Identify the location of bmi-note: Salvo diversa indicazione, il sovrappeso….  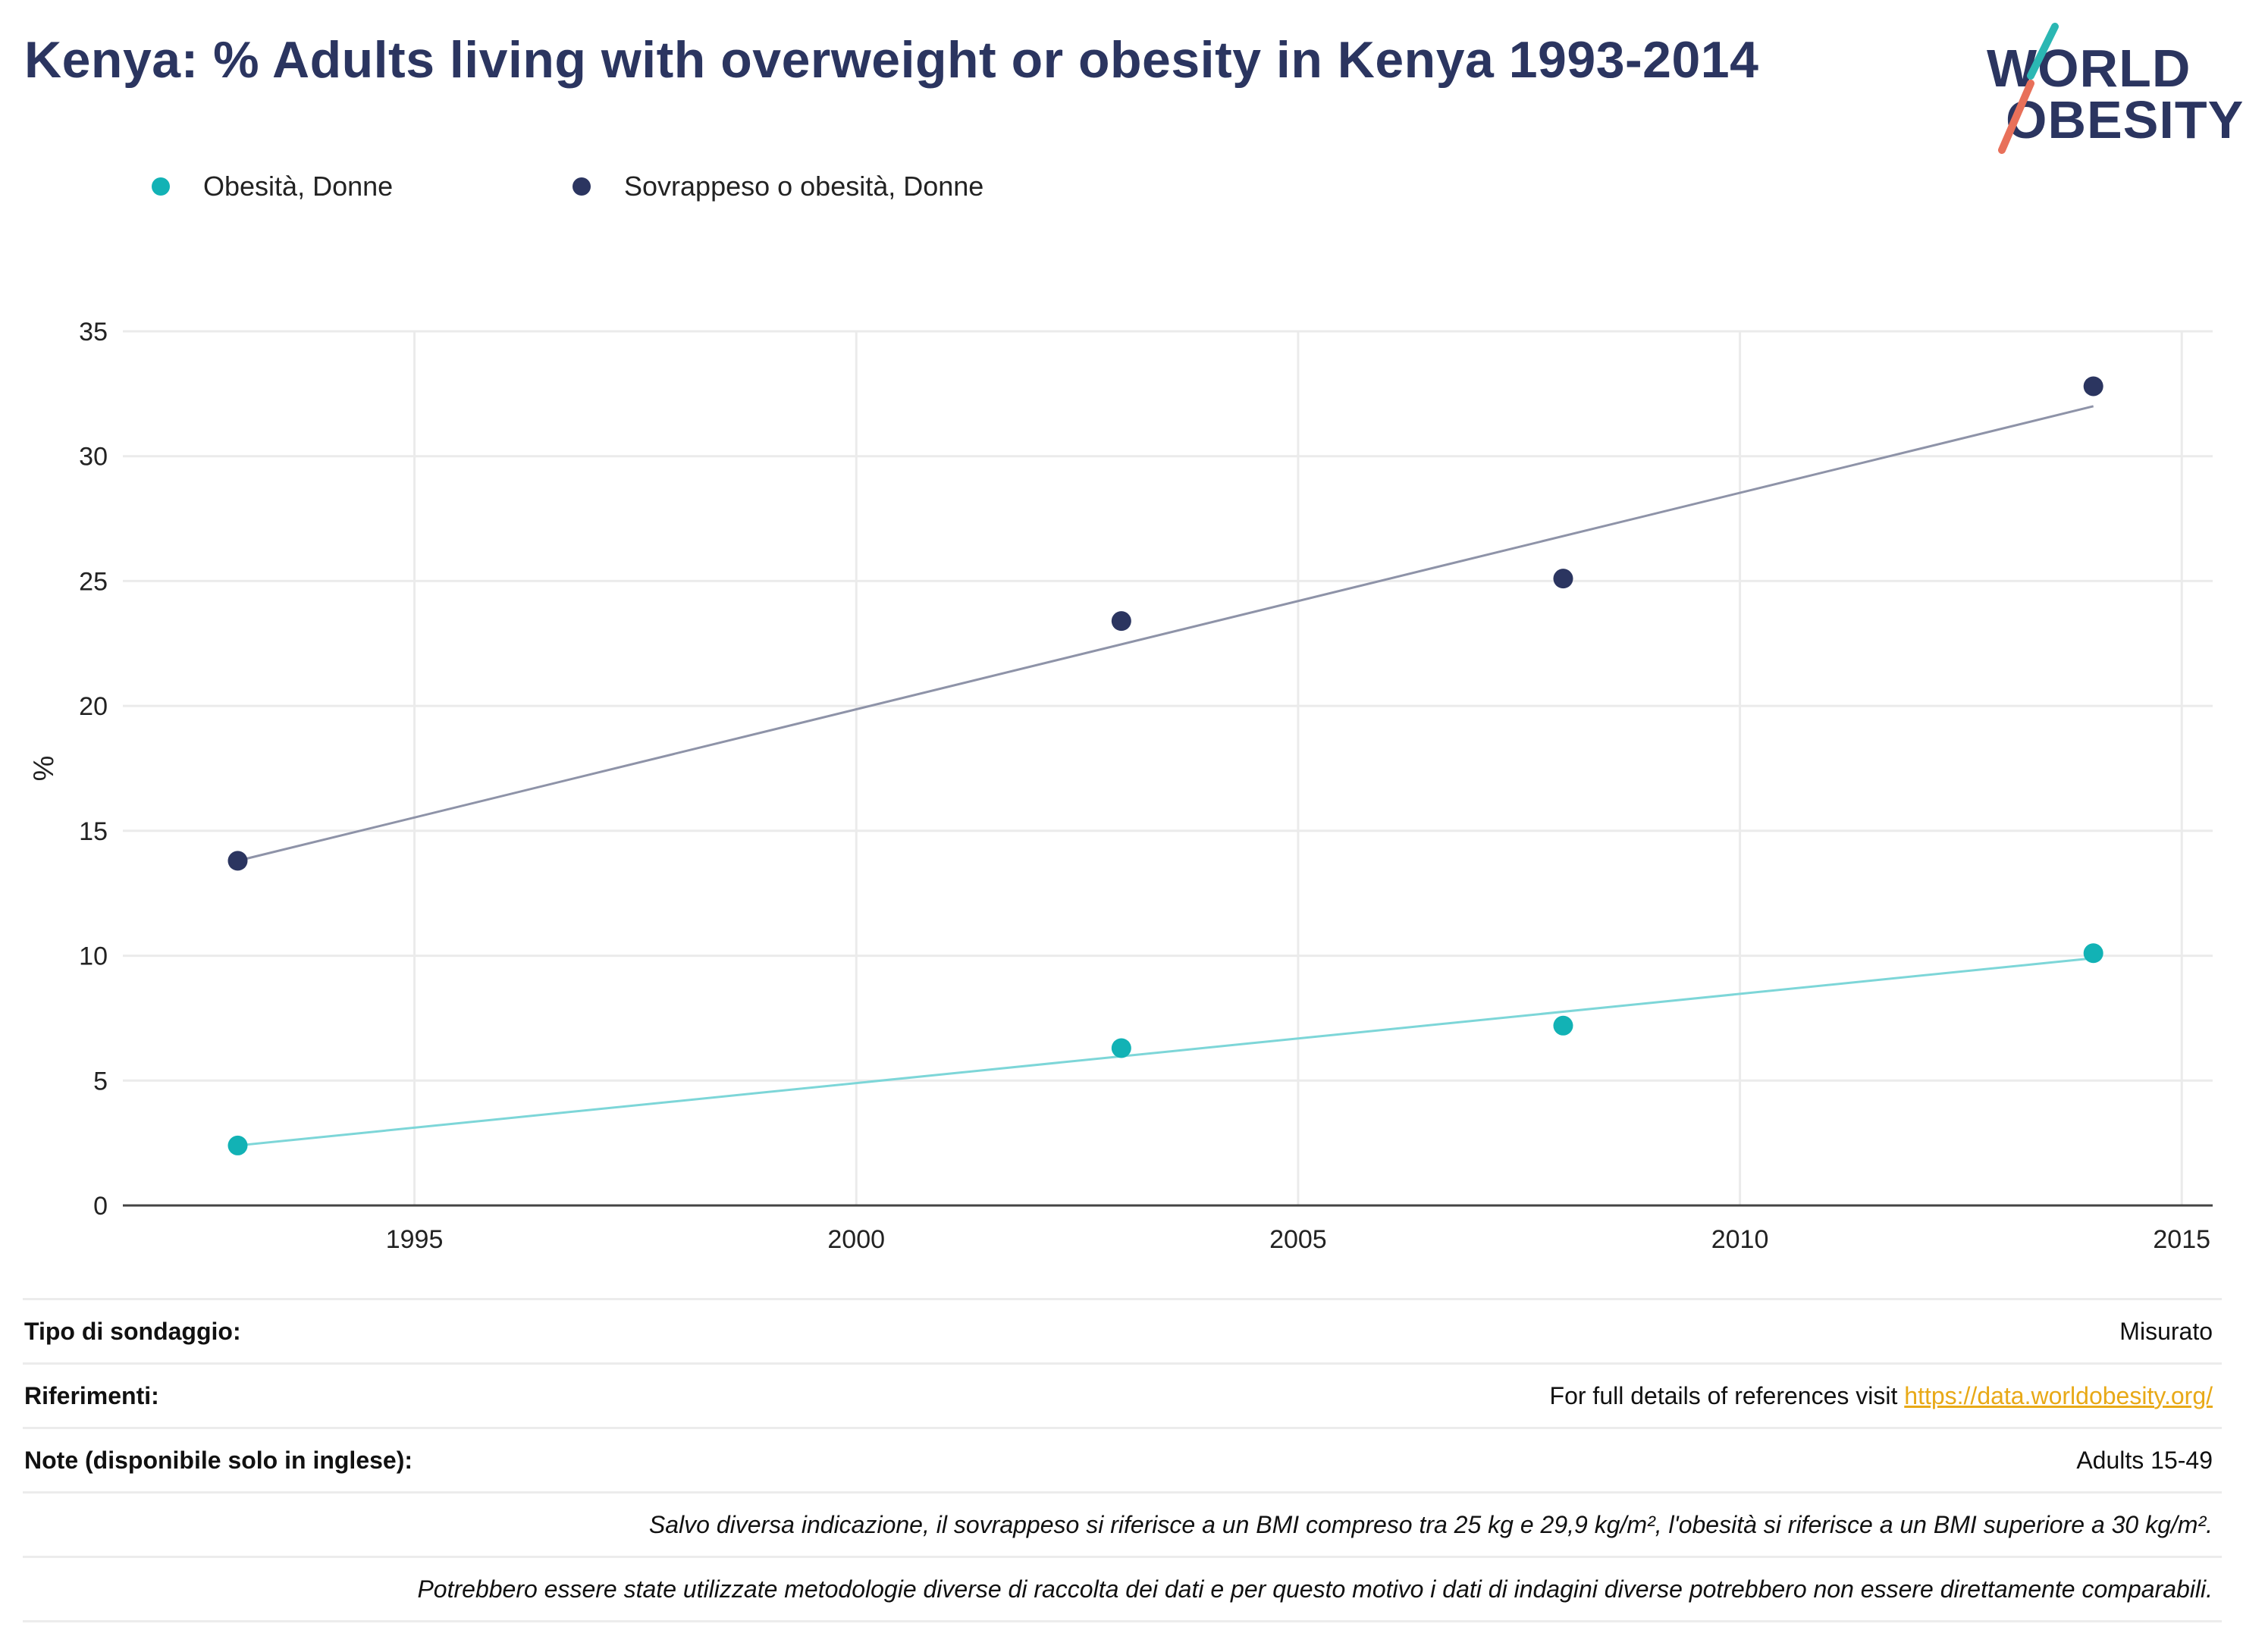
(1430, 1524).